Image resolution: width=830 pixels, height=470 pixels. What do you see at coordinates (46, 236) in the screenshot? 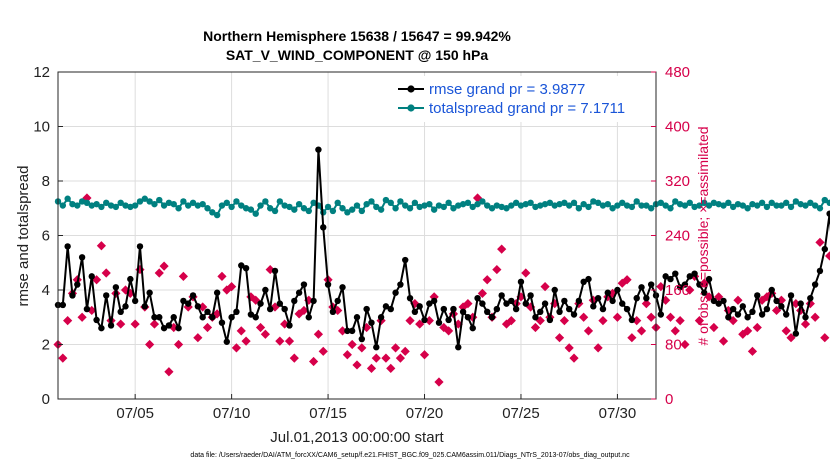
I see `y-tick-label: 6` at bounding box center [46, 236].